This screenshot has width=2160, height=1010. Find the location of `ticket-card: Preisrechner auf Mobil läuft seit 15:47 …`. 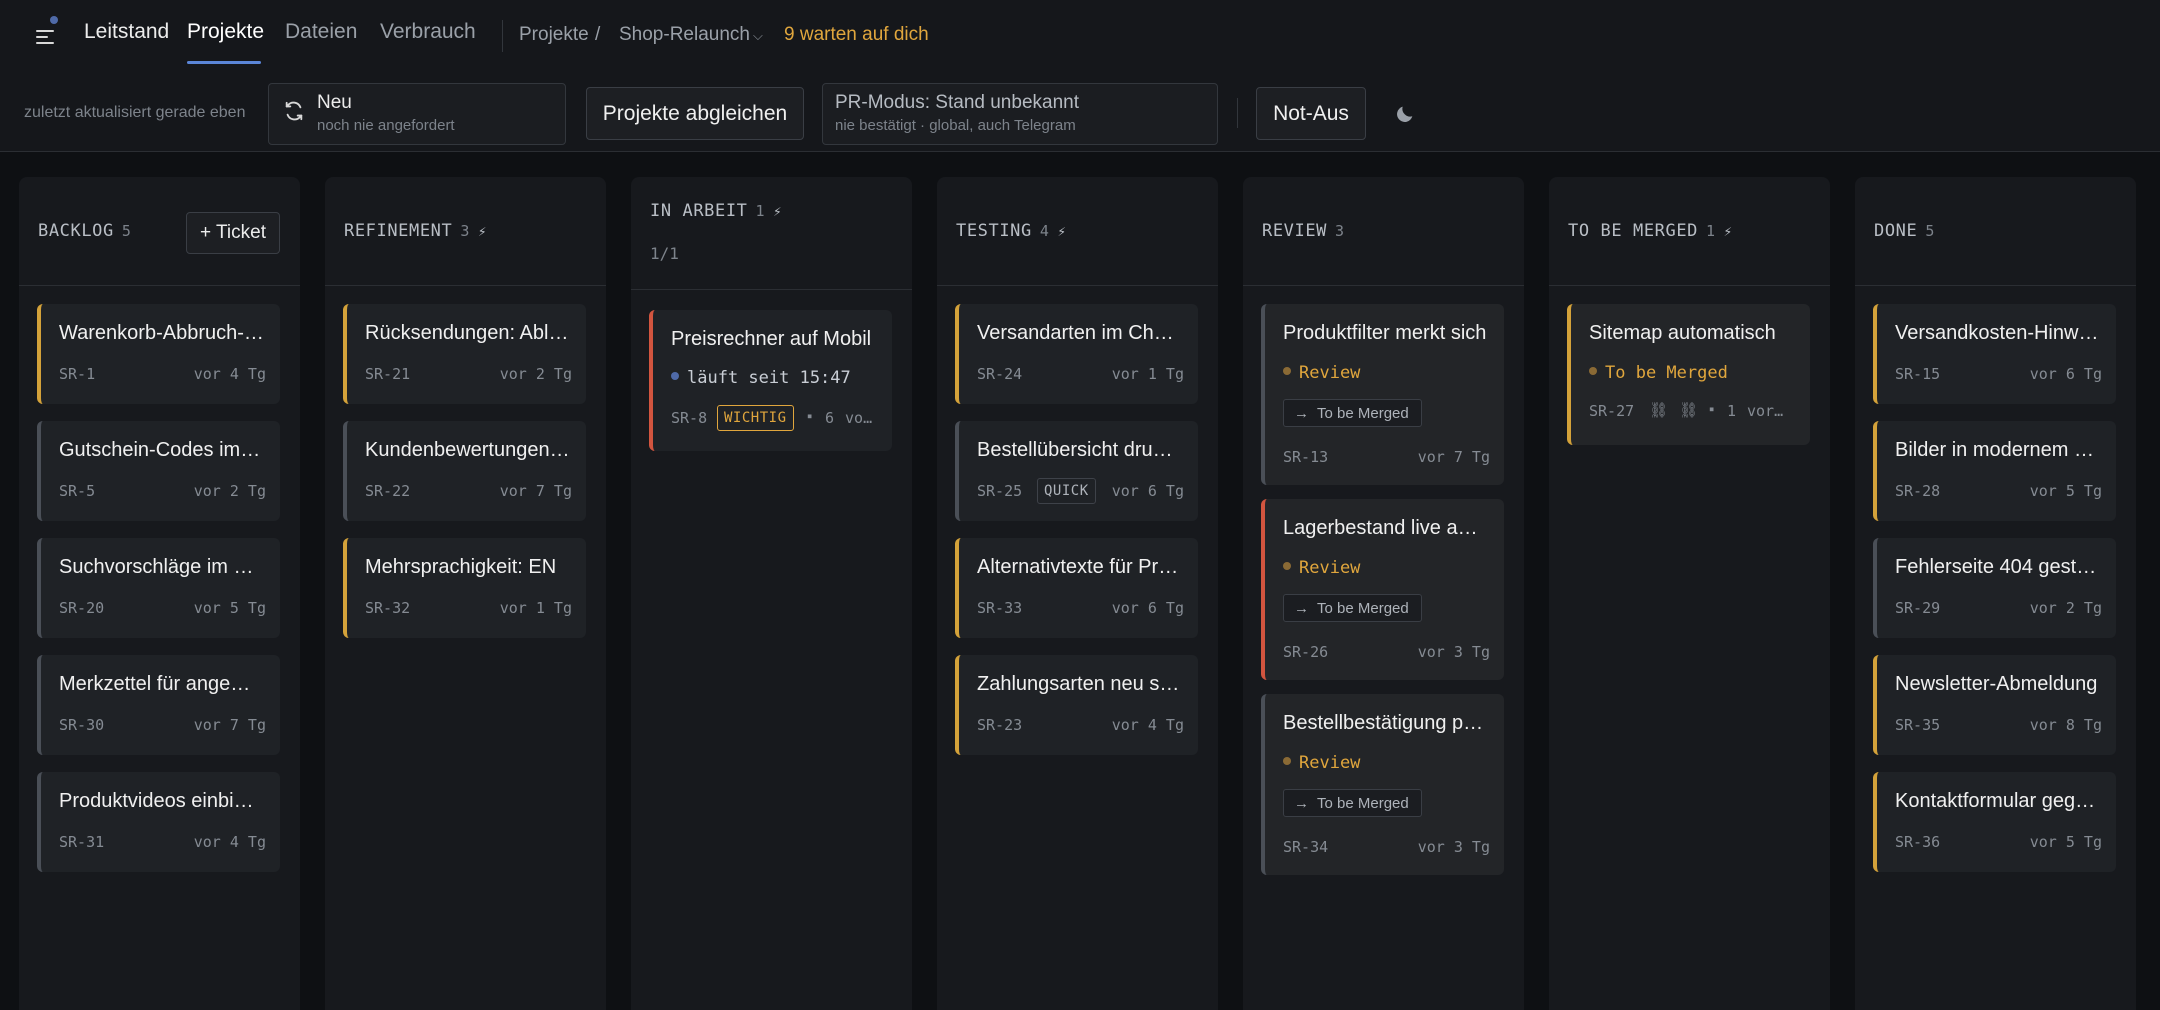

ticket-card: Preisrechner auf Mobil läuft seit 15:47 … is located at coordinates (770, 380).